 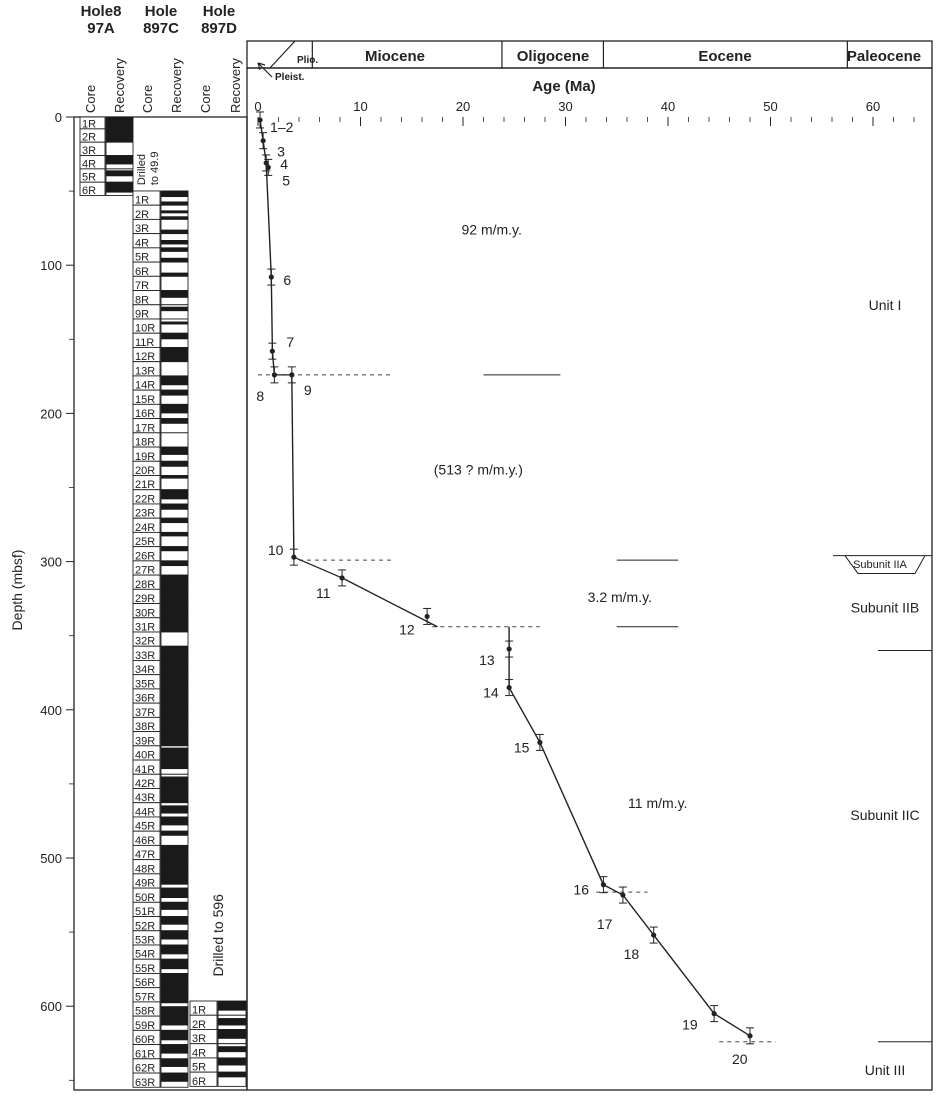 What do you see at coordinates (145, 1054) in the screenshot?
I see `core-label: 61R` at bounding box center [145, 1054].